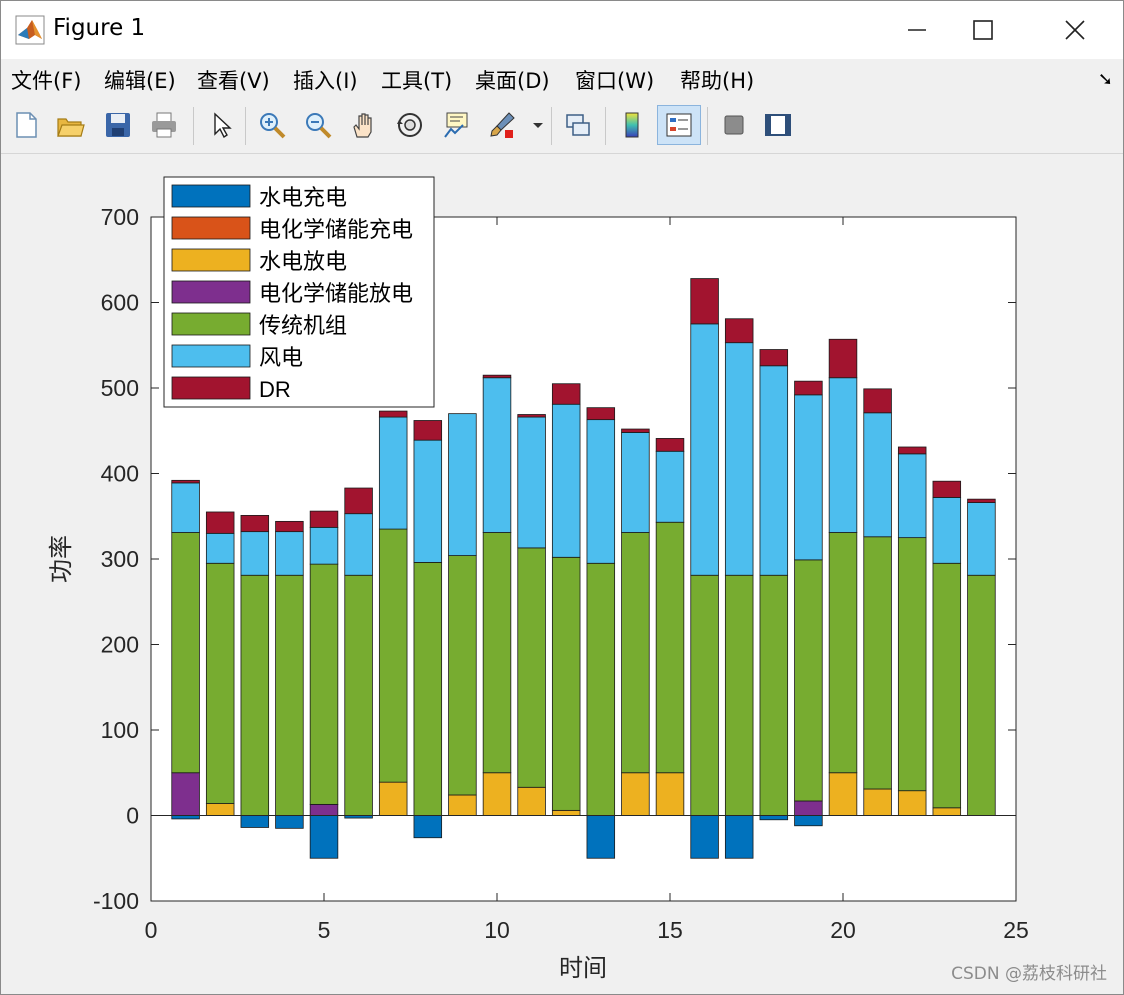 The width and height of the screenshot is (1124, 995). What do you see at coordinates (983, 30) in the screenshot?
I see `maximize-button` at bounding box center [983, 30].